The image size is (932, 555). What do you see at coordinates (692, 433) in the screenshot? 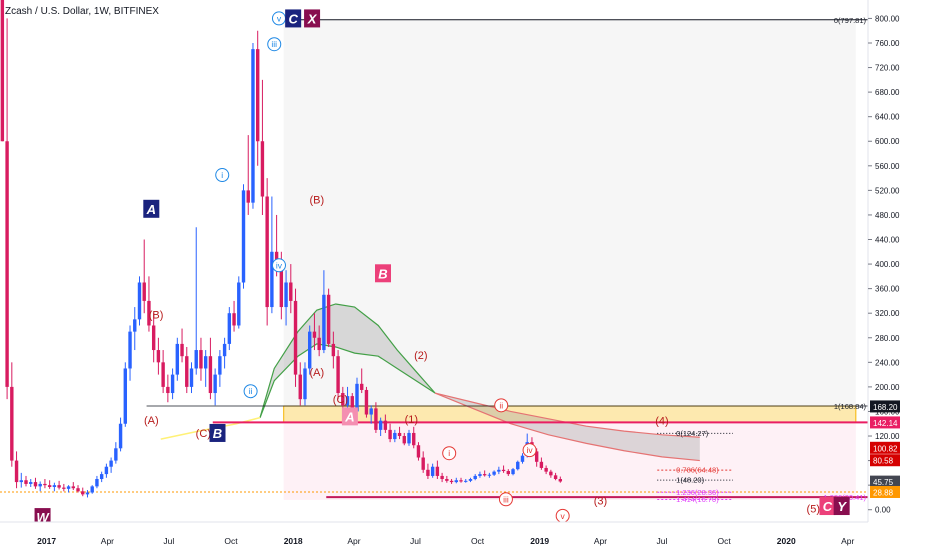
I see `fib2-level-label: 0(124.27)` at bounding box center [692, 433].